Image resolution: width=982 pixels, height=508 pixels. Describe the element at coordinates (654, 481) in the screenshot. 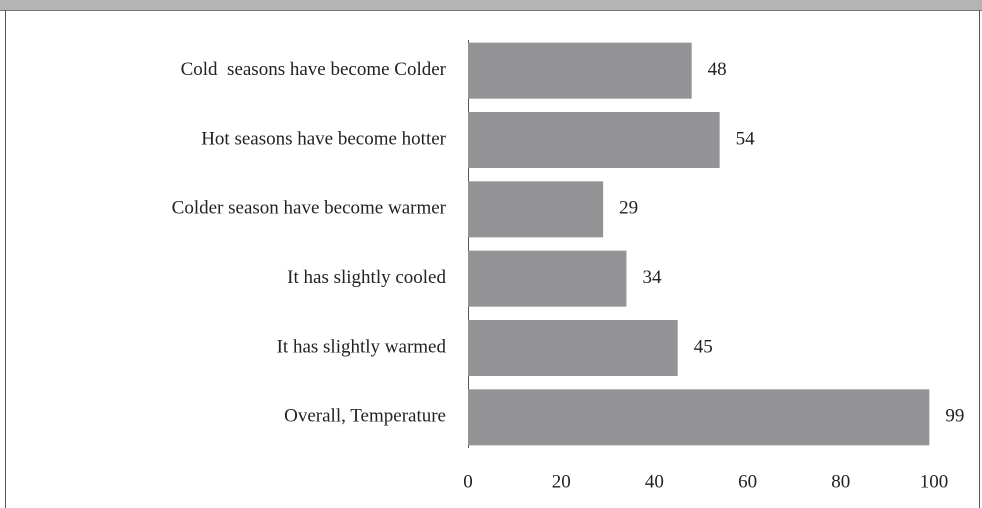

I see `x-tick-label: 40` at that location.